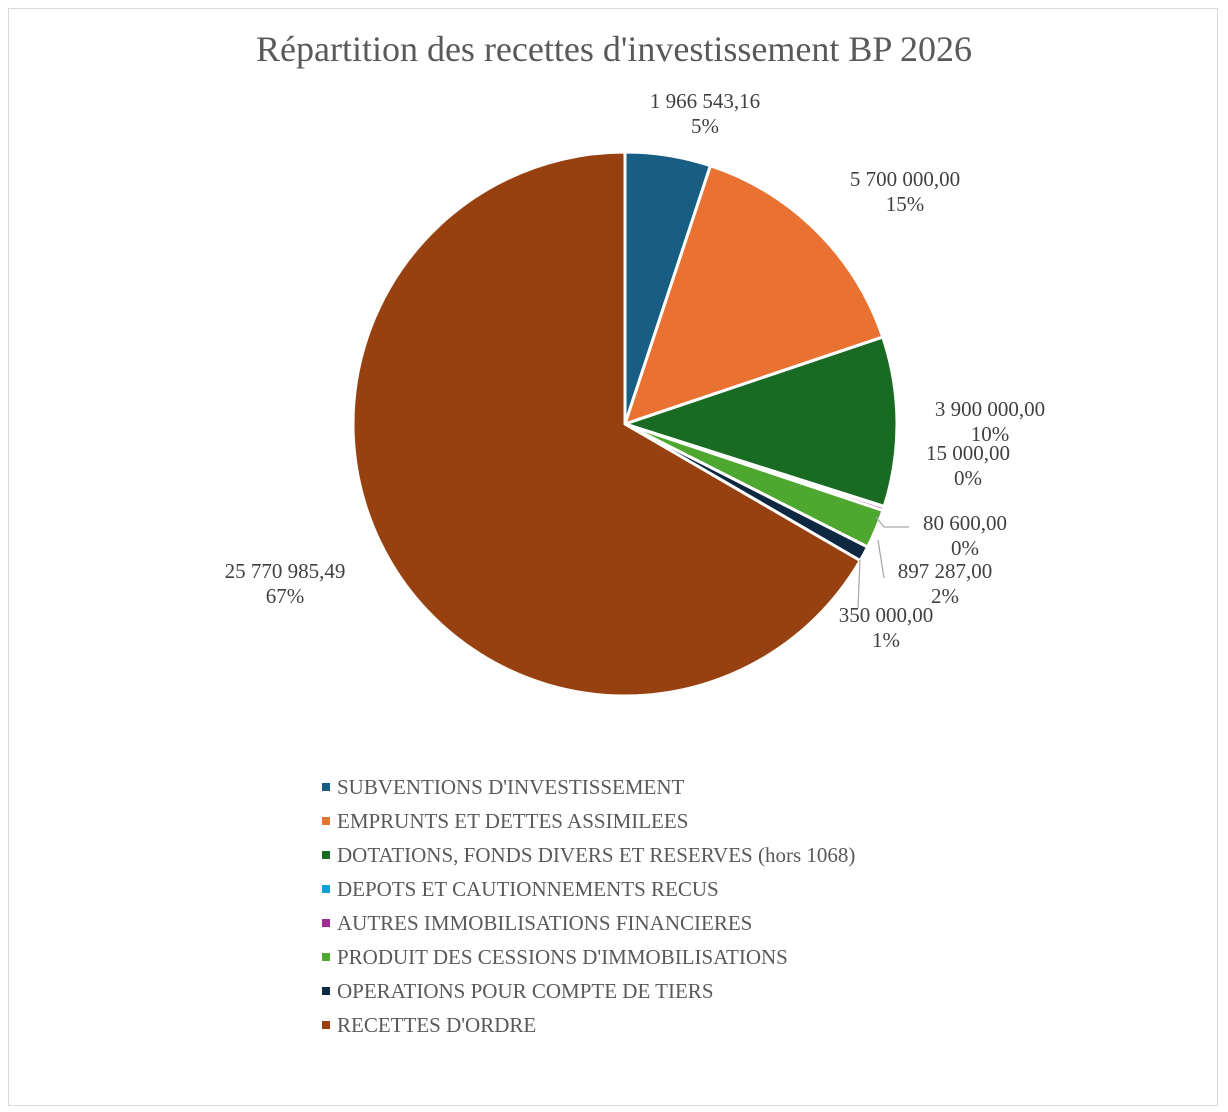  Describe the element at coordinates (437, 1024) in the screenshot. I see `legend-label-7: RECETTES D'ORDRE` at that location.